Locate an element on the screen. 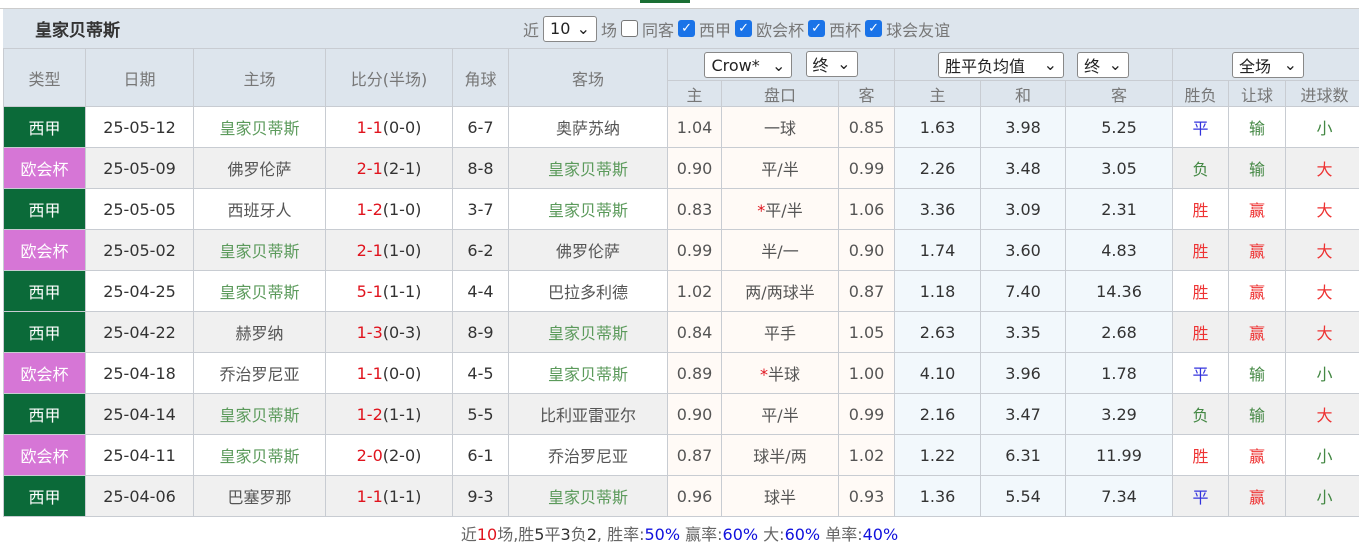  ah-line: *半球 is located at coordinates (780, 373).